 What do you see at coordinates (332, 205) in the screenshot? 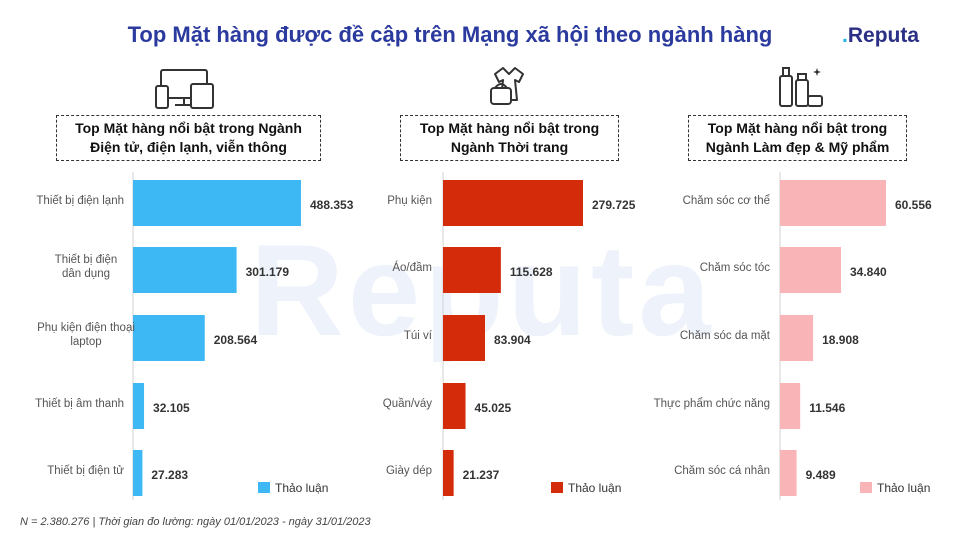
I see `data-label: 488.353` at bounding box center [332, 205].